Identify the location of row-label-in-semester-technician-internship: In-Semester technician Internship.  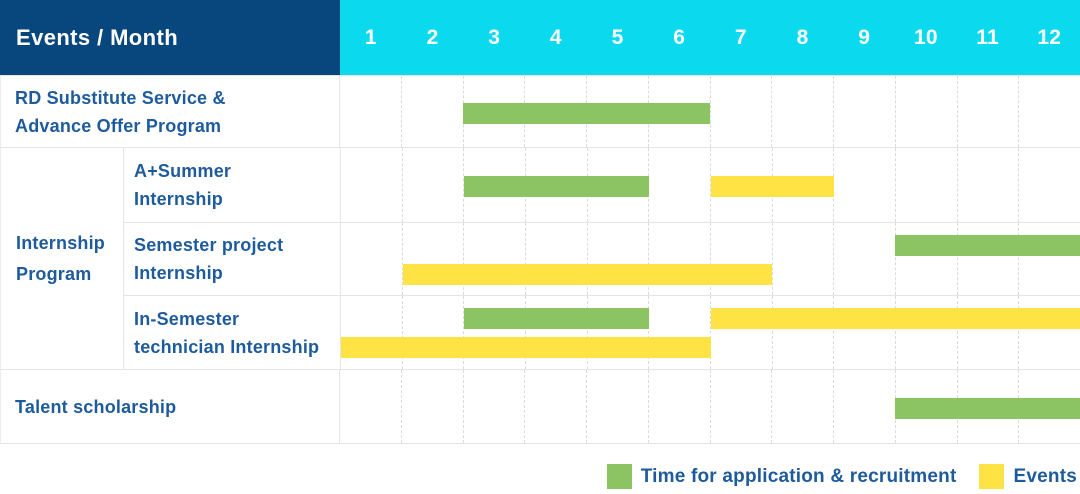
(232, 332).